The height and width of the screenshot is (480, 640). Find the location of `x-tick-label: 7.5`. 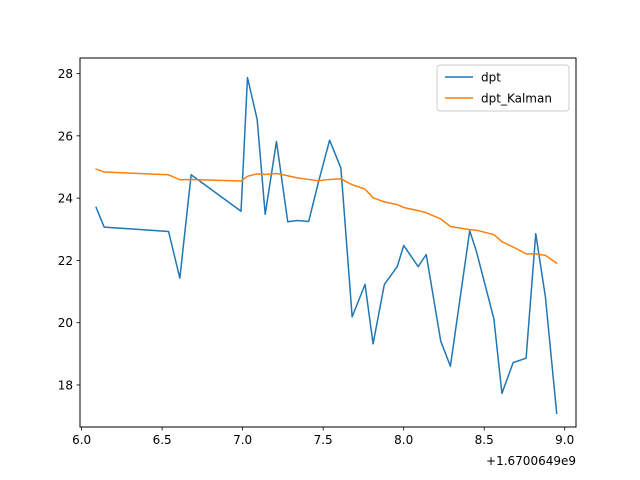

x-tick-label: 7.5 is located at coordinates (323, 440).